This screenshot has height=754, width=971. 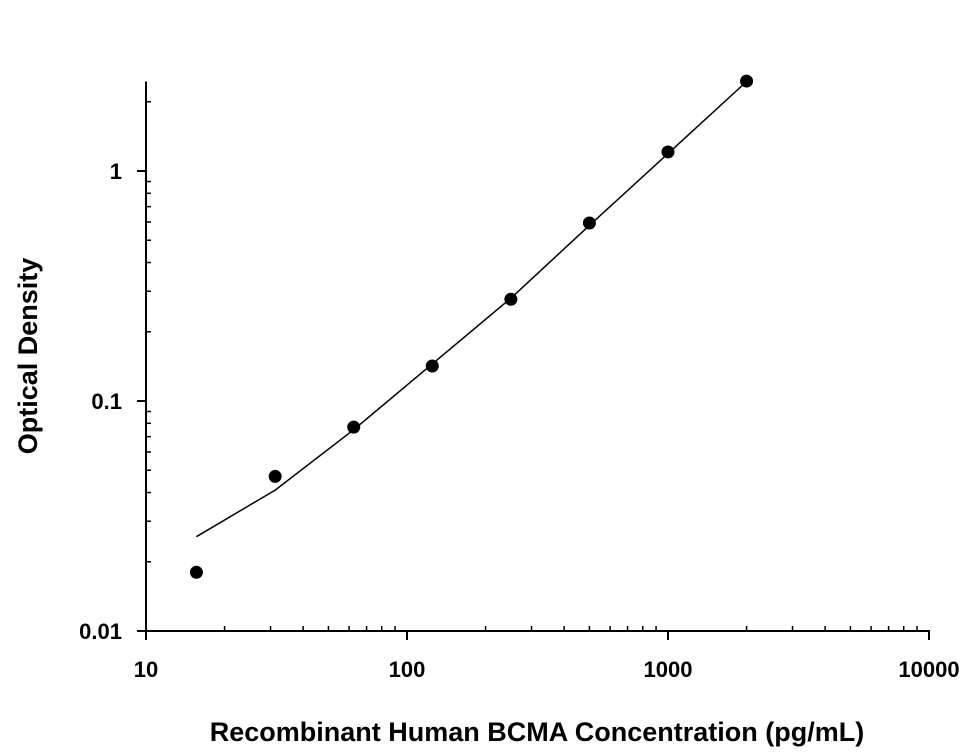 I want to click on y-tick-label: 1, so click(x=116, y=171).